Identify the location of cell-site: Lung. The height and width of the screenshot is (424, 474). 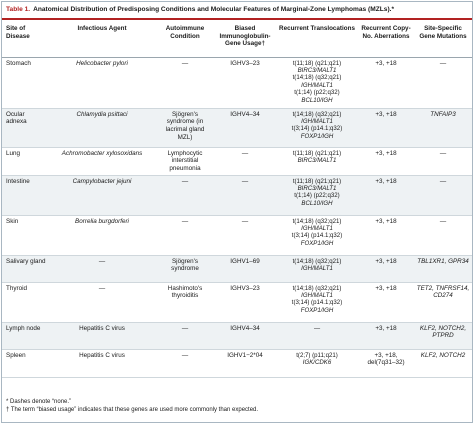
(13, 153).